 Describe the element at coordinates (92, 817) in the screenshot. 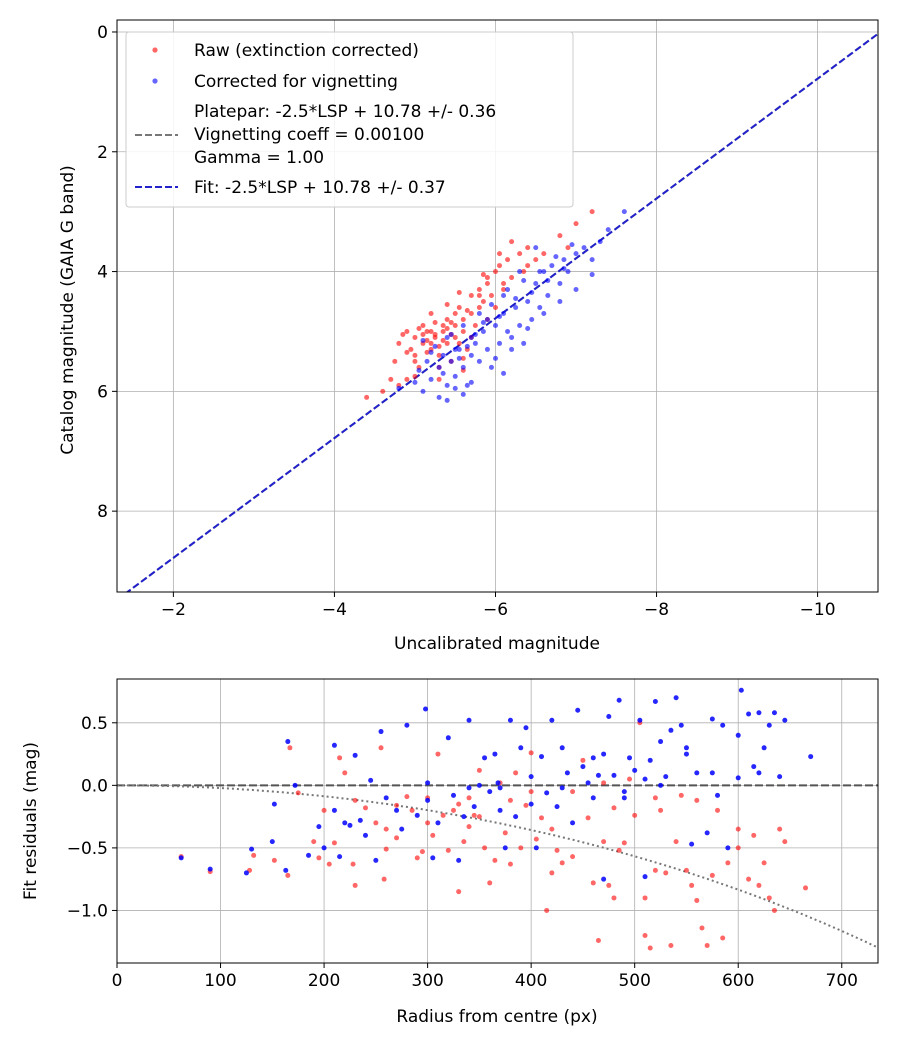

I see `bottom-y-ticks: 0.5 0.0 −0.5 −1.0` at that location.